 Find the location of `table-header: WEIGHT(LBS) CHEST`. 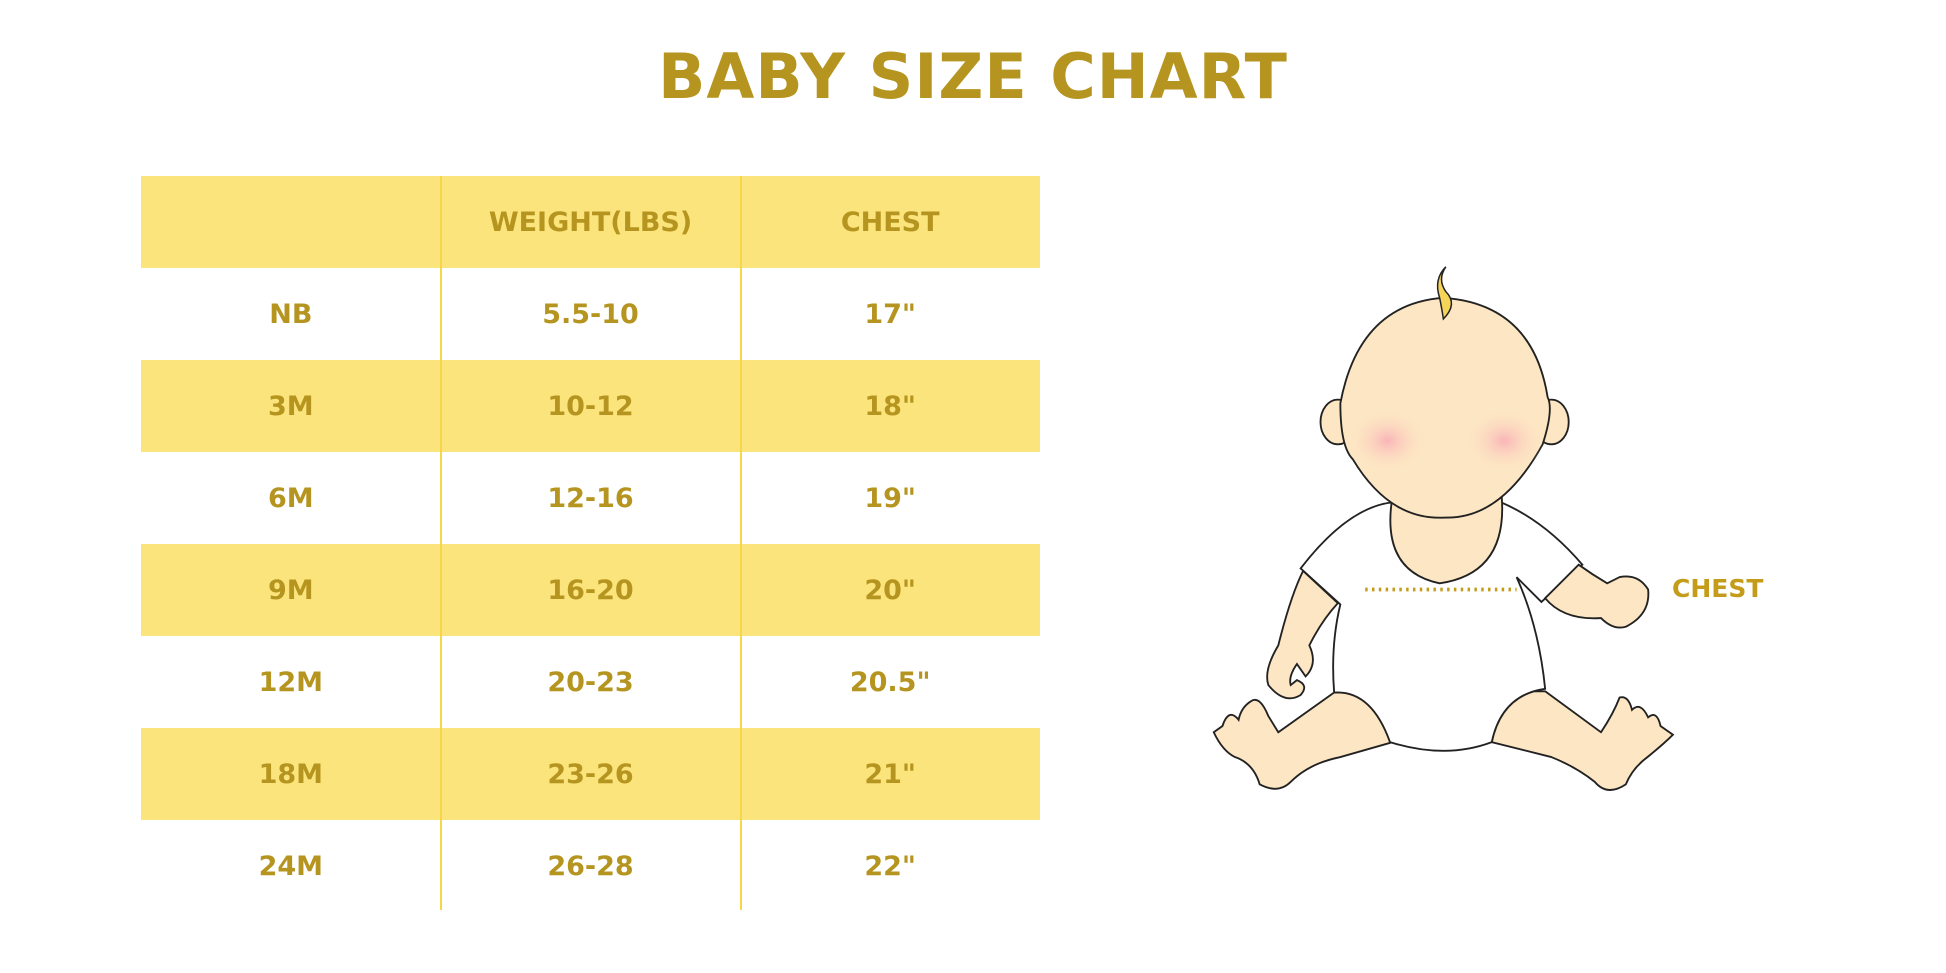

table-header: WEIGHT(LBS) CHEST is located at coordinates (590, 222).